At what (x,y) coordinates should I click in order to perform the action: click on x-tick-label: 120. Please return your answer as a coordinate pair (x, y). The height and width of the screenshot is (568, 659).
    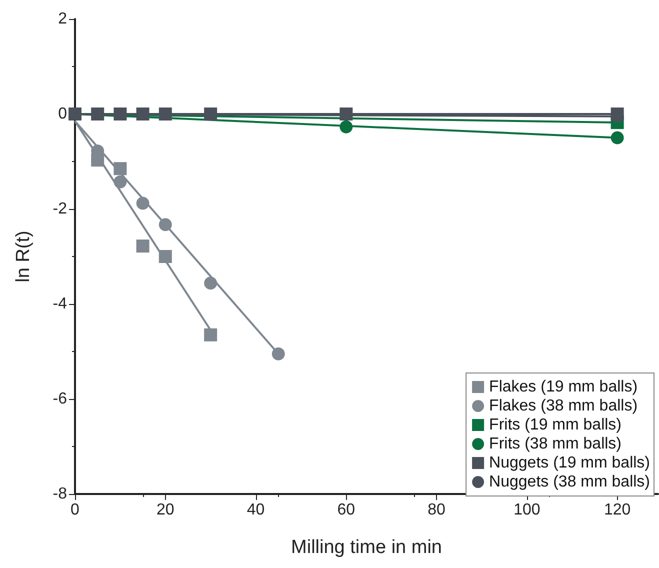
    Looking at the image, I should click on (617, 510).